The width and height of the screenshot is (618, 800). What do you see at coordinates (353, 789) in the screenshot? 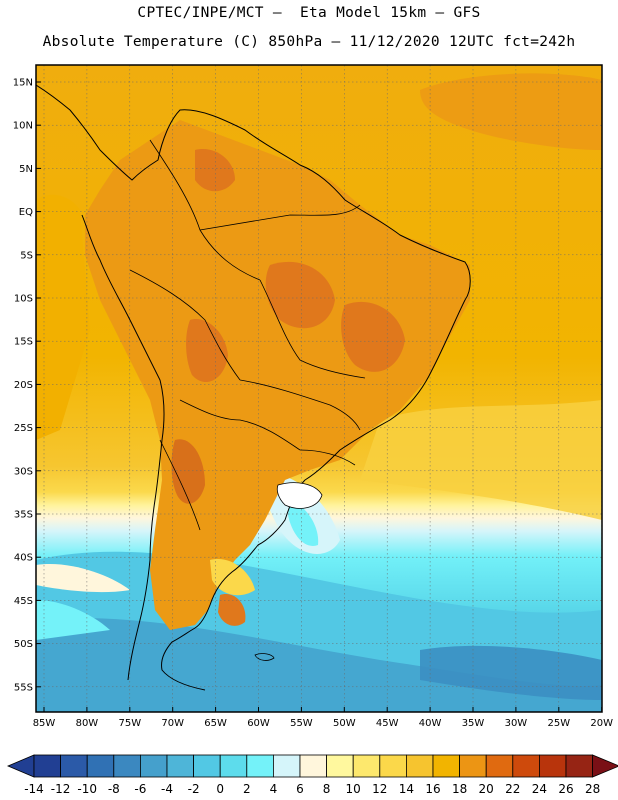
I see `colorbar-tick-label: 10` at bounding box center [353, 789].